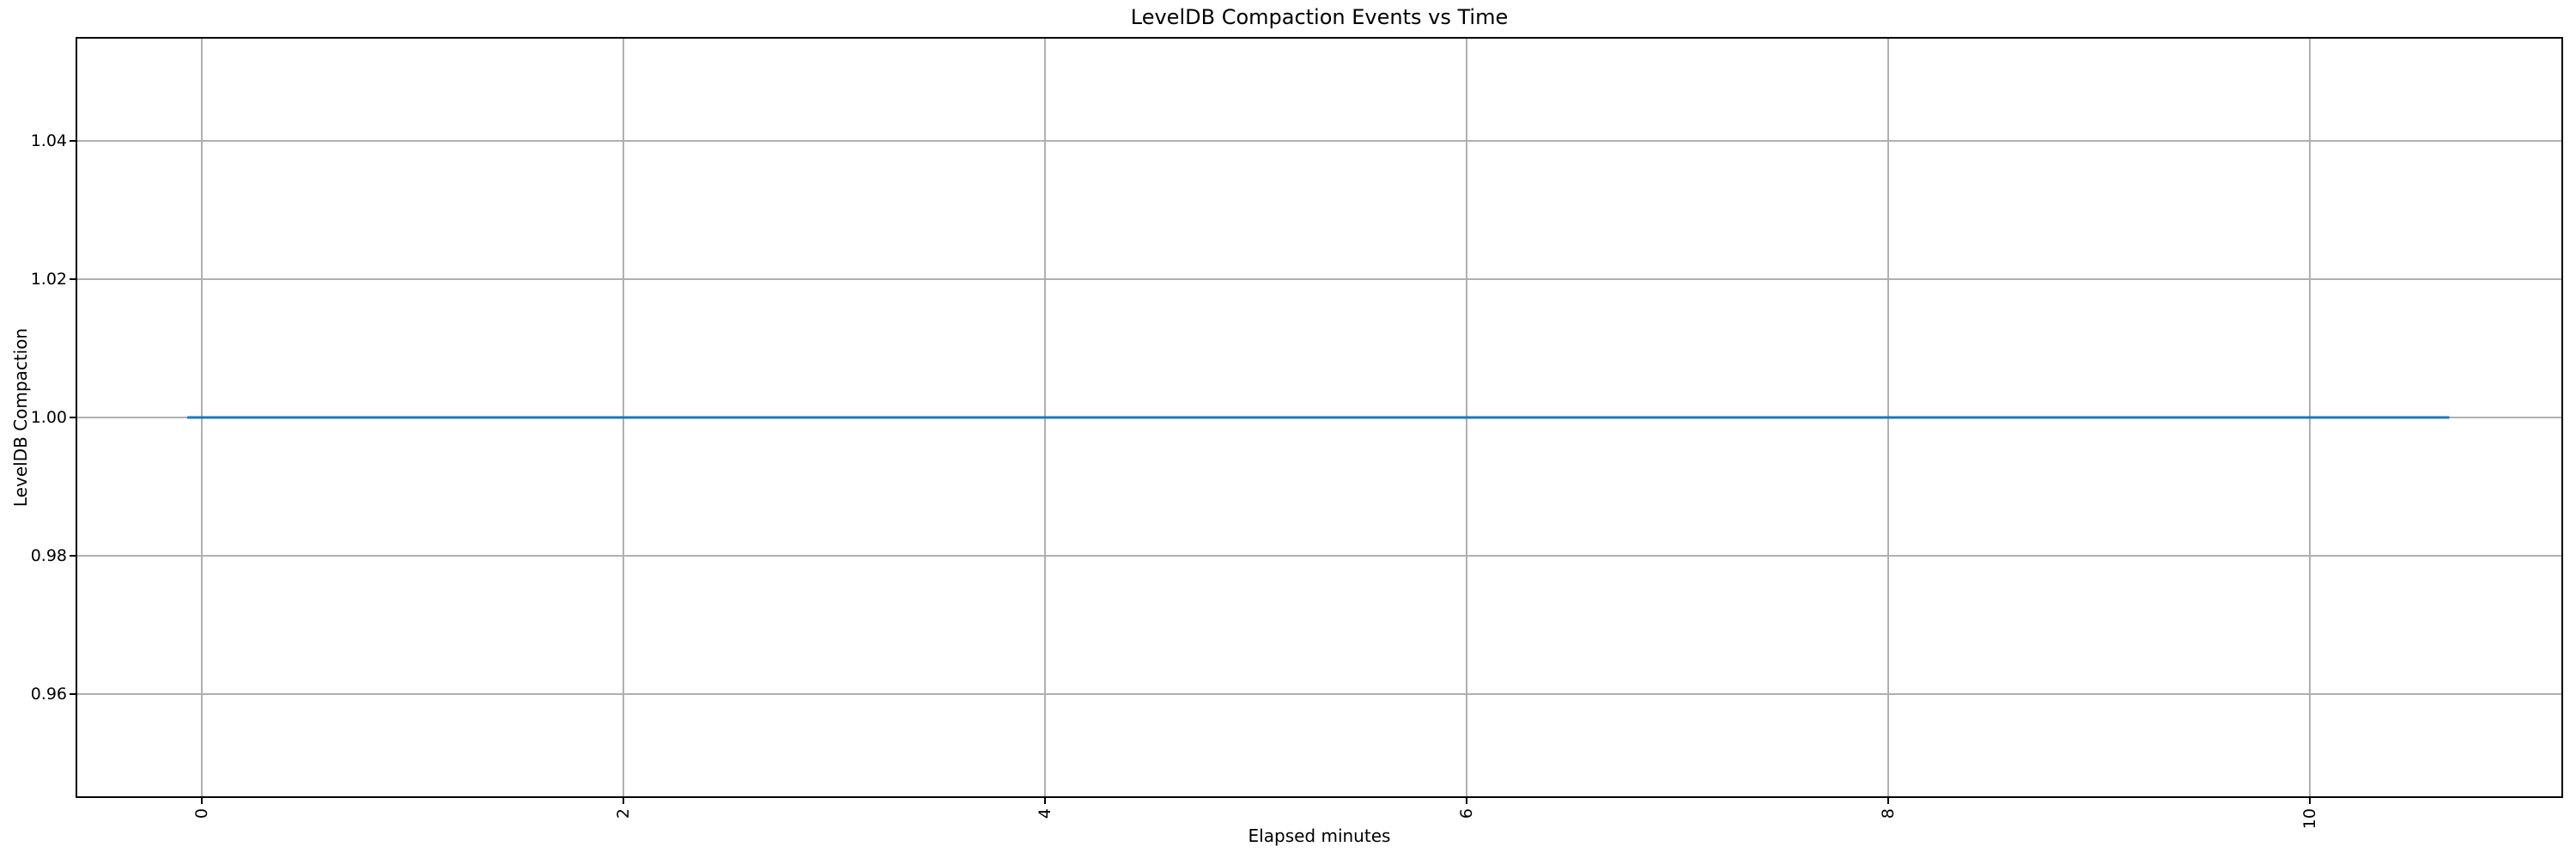 The width and height of the screenshot is (2576, 859). Describe the element at coordinates (624, 814) in the screenshot. I see `x-tick-label: 2` at that location.